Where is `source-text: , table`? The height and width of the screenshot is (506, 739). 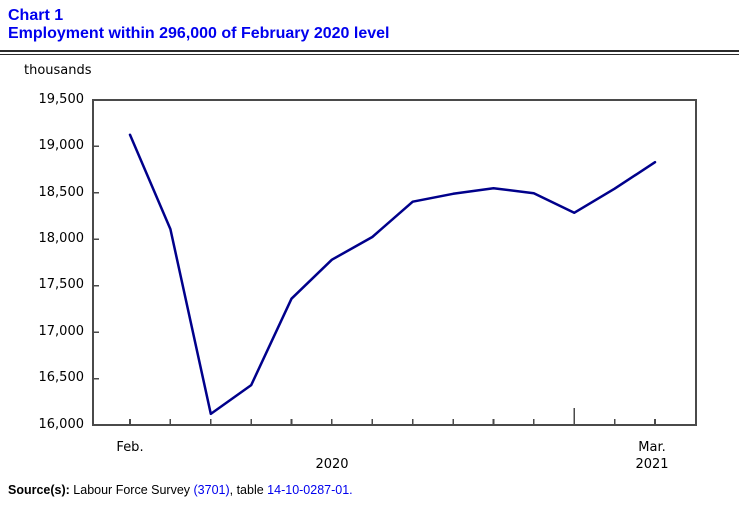
source-text: , table is located at coordinates (248, 490).